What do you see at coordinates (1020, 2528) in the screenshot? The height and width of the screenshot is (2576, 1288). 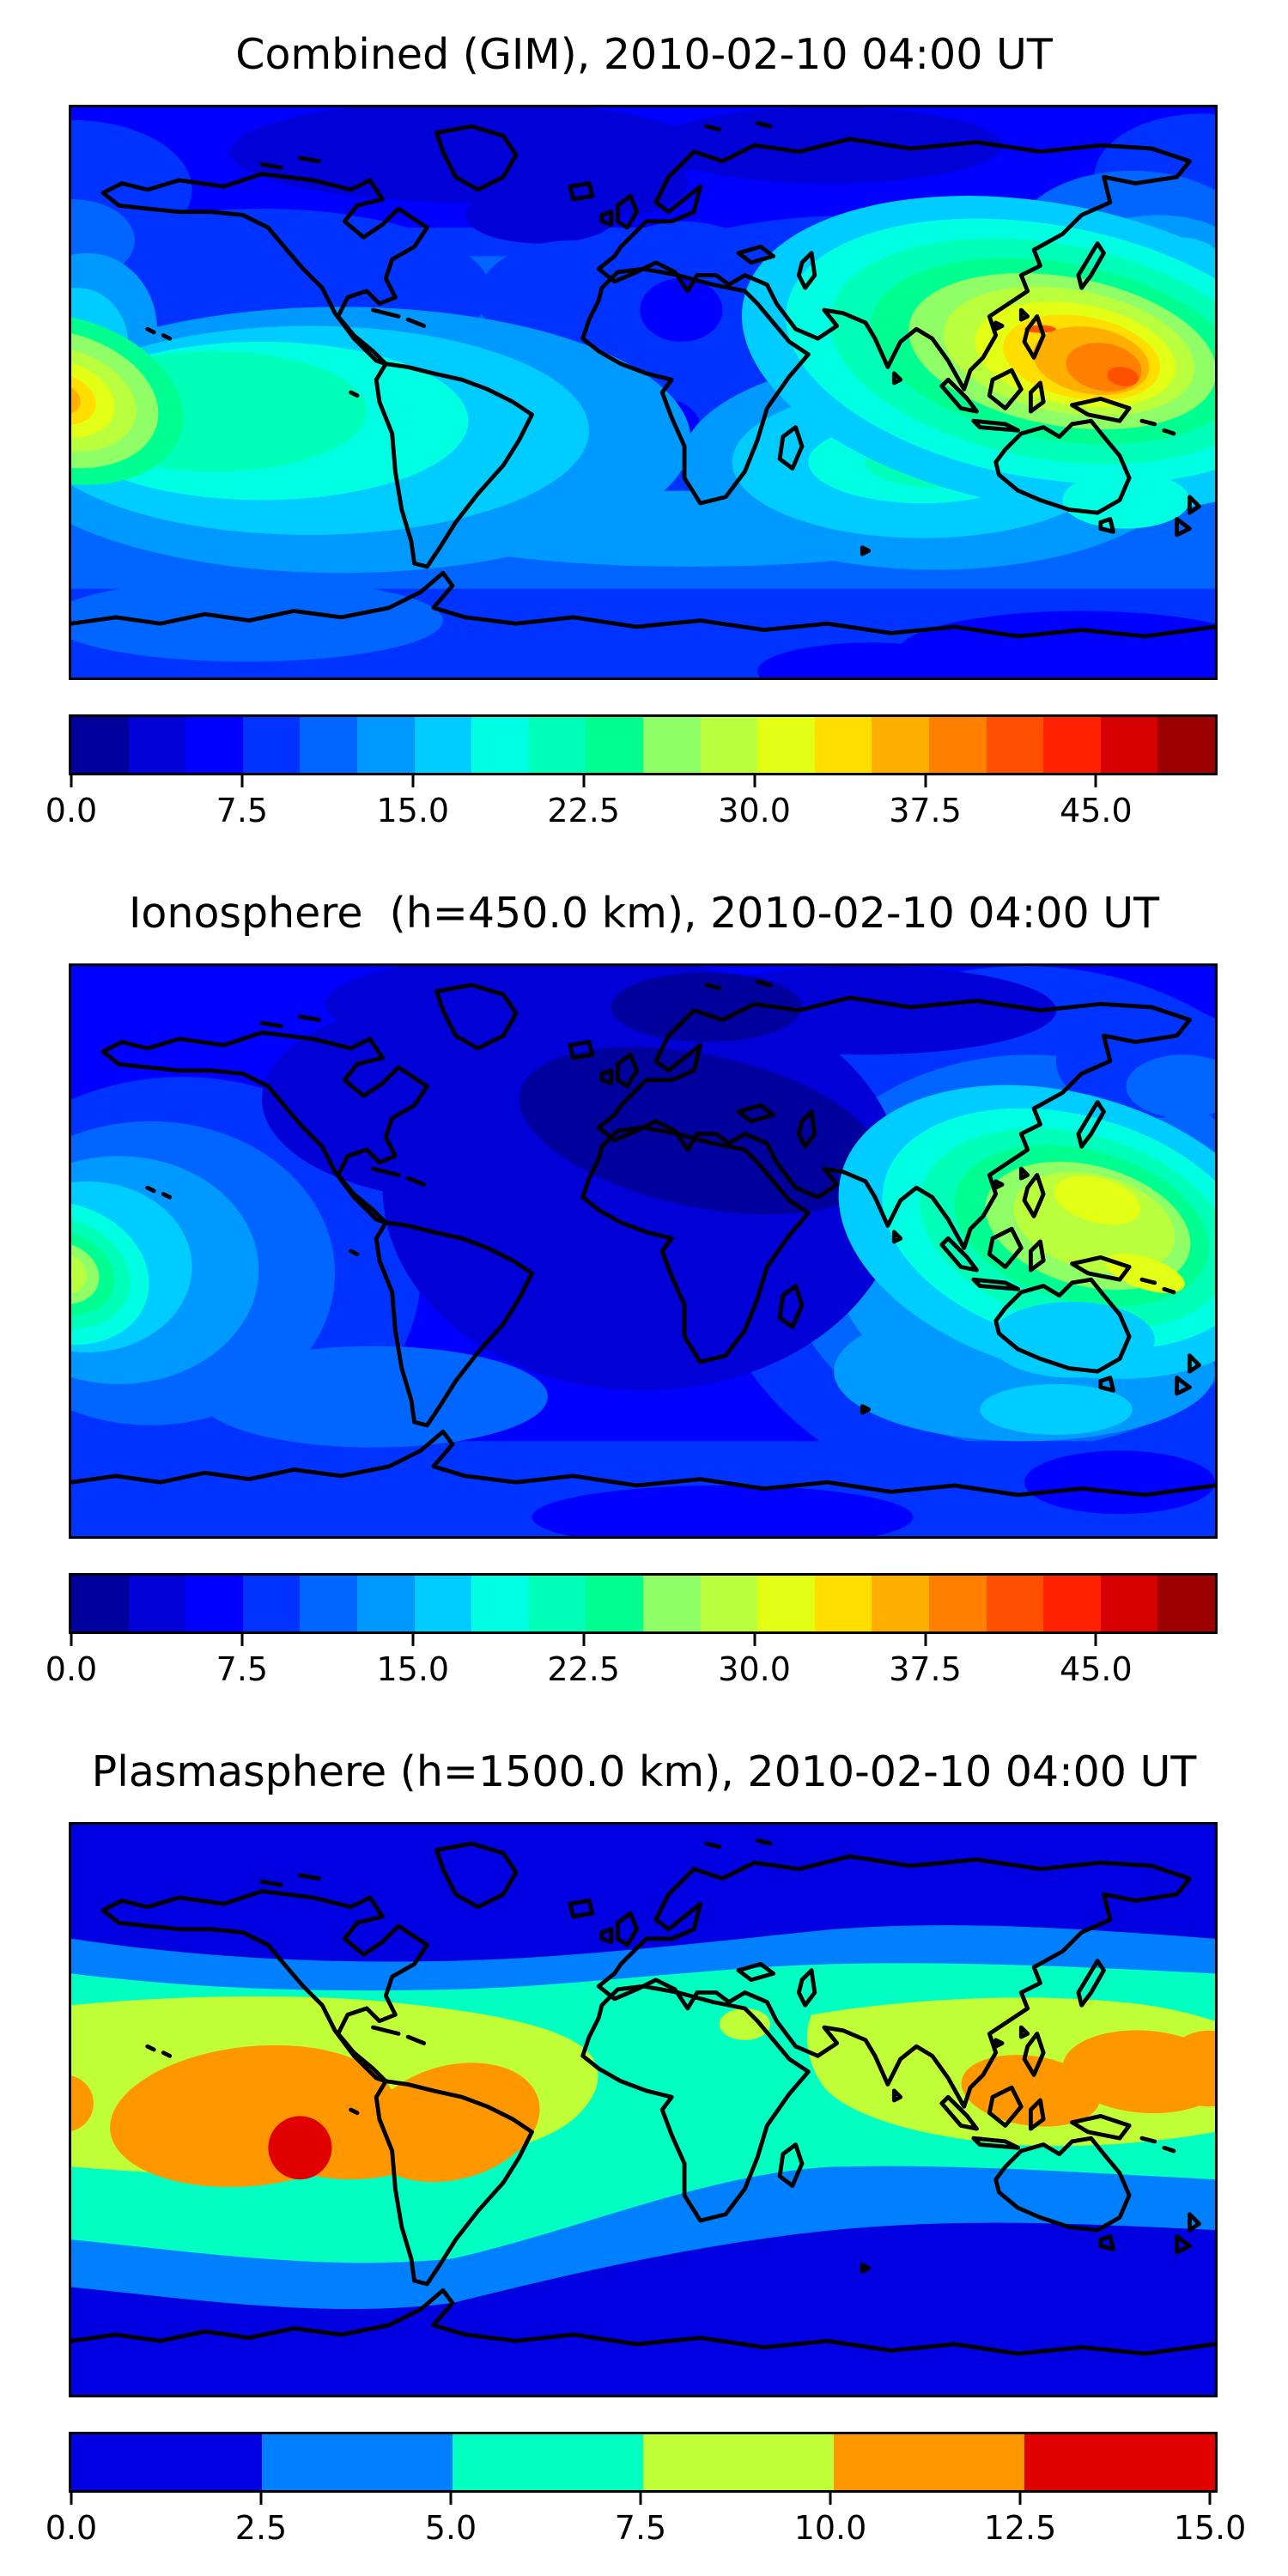 I see `colorbar-tick-label: 12.5` at bounding box center [1020, 2528].